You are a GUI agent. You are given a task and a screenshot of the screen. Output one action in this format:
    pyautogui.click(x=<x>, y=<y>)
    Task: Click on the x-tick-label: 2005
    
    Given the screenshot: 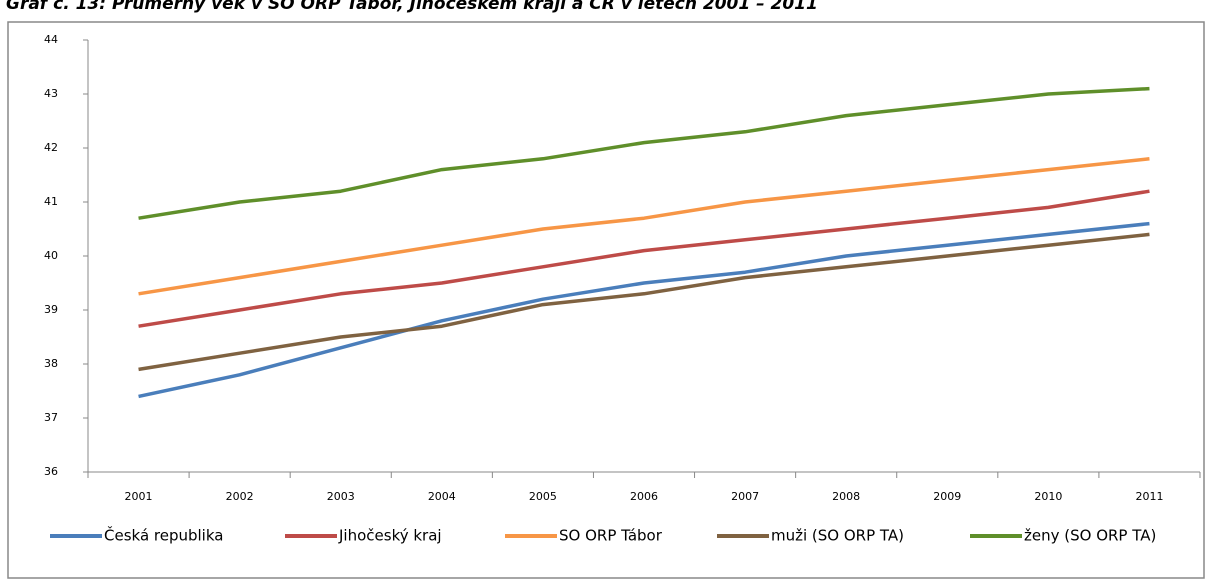 What is the action you would take?
    pyautogui.click(x=543, y=496)
    